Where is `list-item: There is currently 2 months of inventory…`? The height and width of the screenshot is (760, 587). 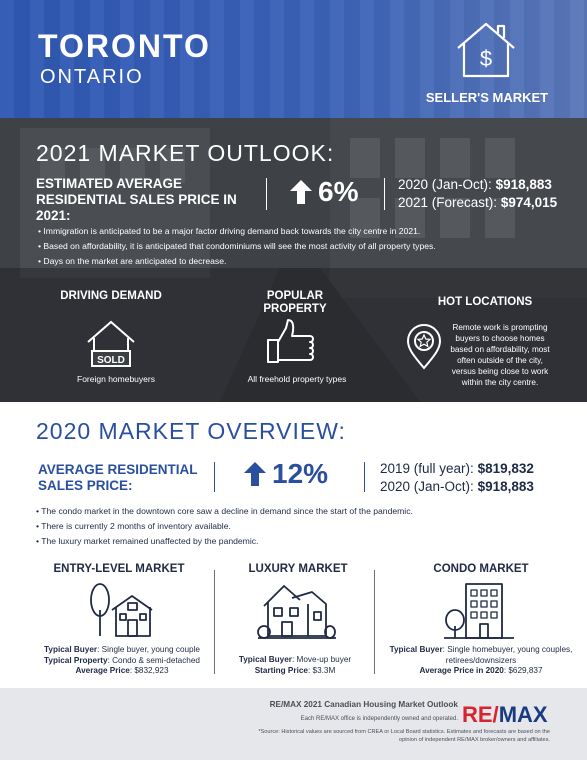 list-item: There is currently 2 months of inventory… is located at coordinates (296, 526).